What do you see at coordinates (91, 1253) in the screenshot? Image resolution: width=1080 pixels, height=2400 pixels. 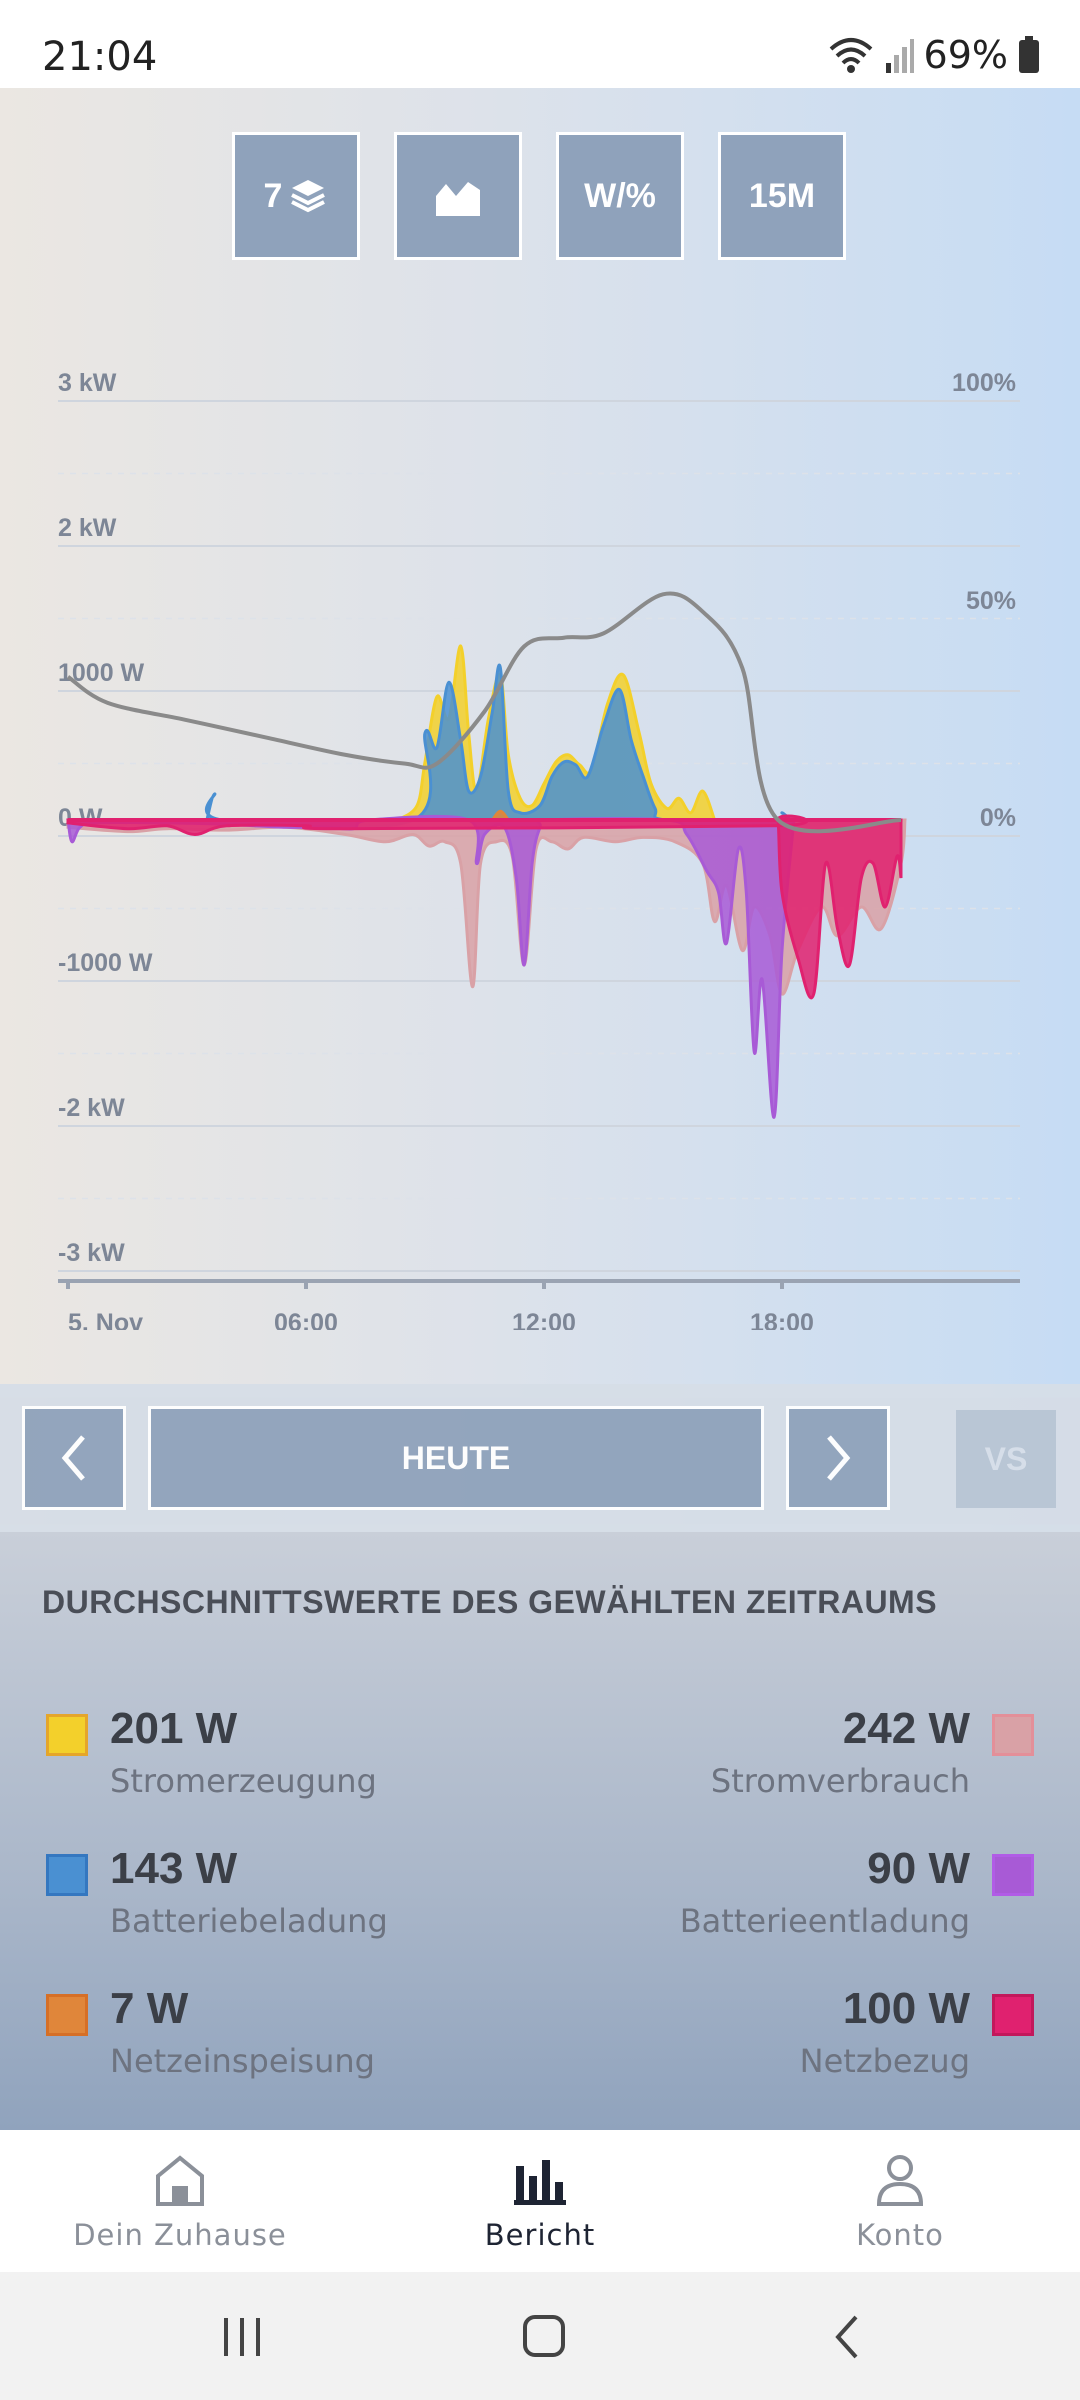 I see `y-tick-label: -3 kW` at bounding box center [91, 1253].